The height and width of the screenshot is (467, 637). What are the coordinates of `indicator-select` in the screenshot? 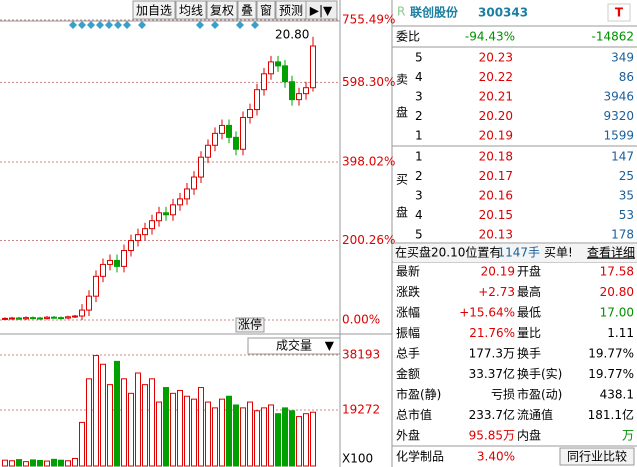 It's located at (294, 346).